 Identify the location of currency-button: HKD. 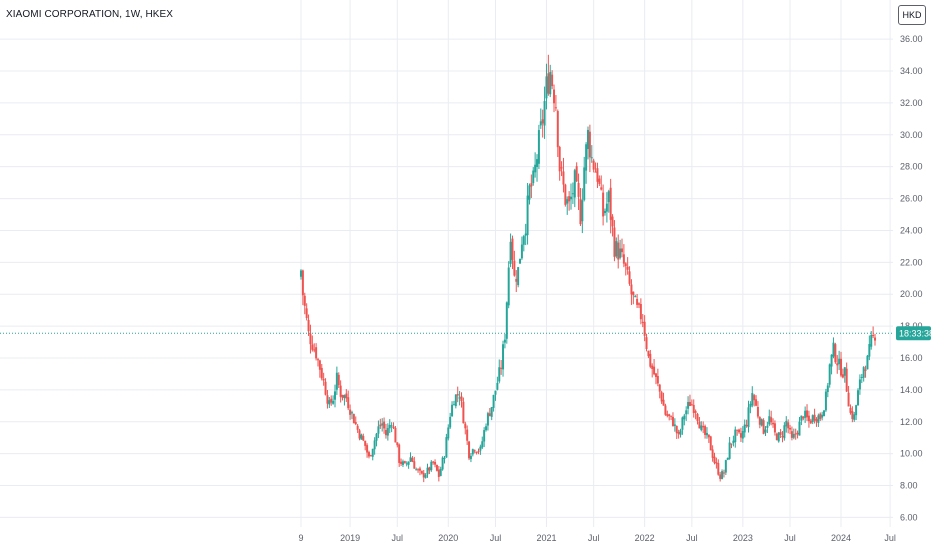
(912, 15).